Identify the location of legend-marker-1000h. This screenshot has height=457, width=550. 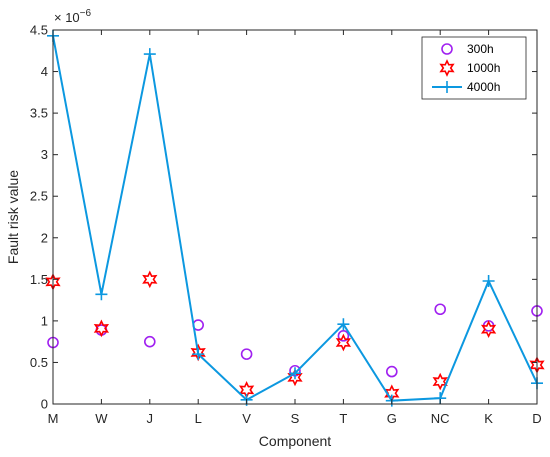
(447, 68).